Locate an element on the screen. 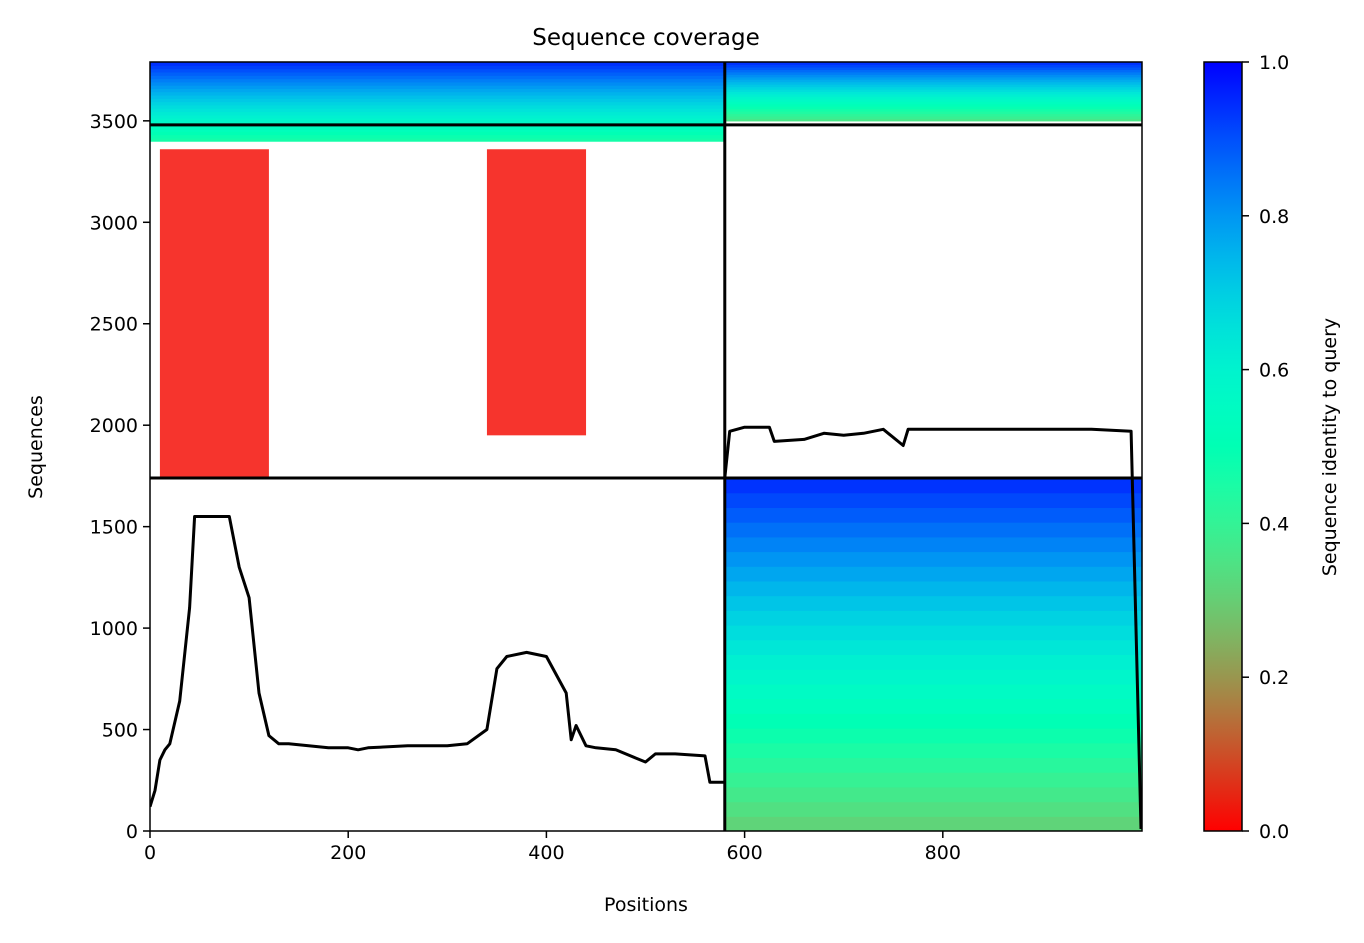 This screenshot has height=943, width=1364. x-tick-label: 400 is located at coordinates (546, 853).